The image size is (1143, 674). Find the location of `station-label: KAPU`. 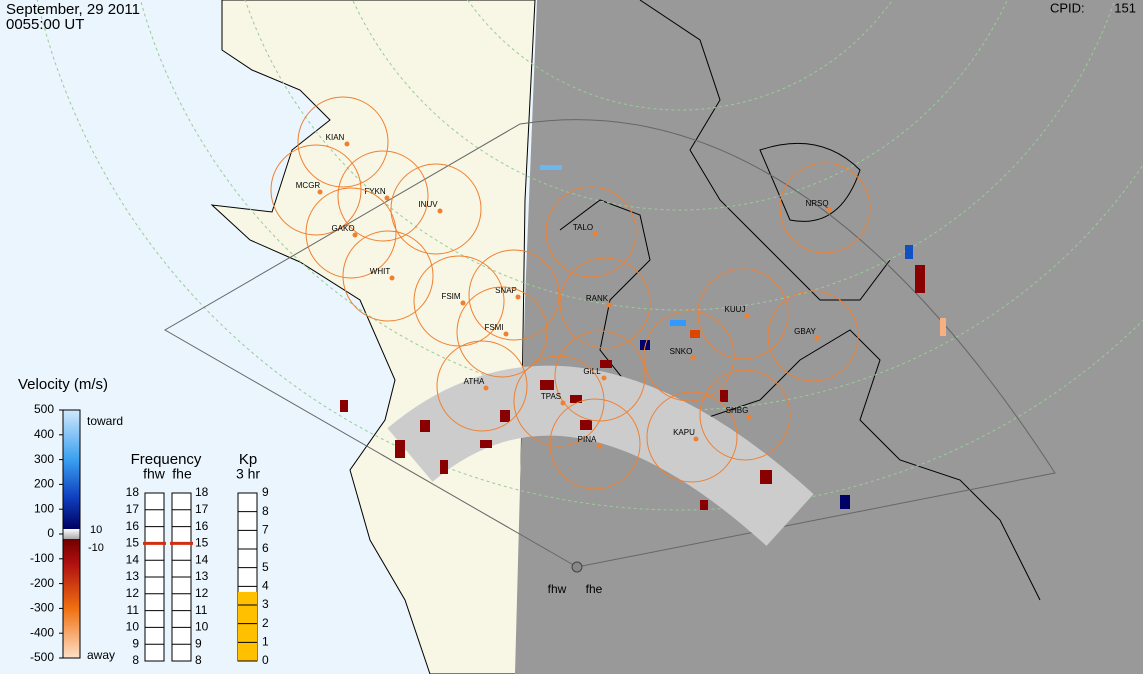

station-label: KAPU is located at coordinates (684, 432).